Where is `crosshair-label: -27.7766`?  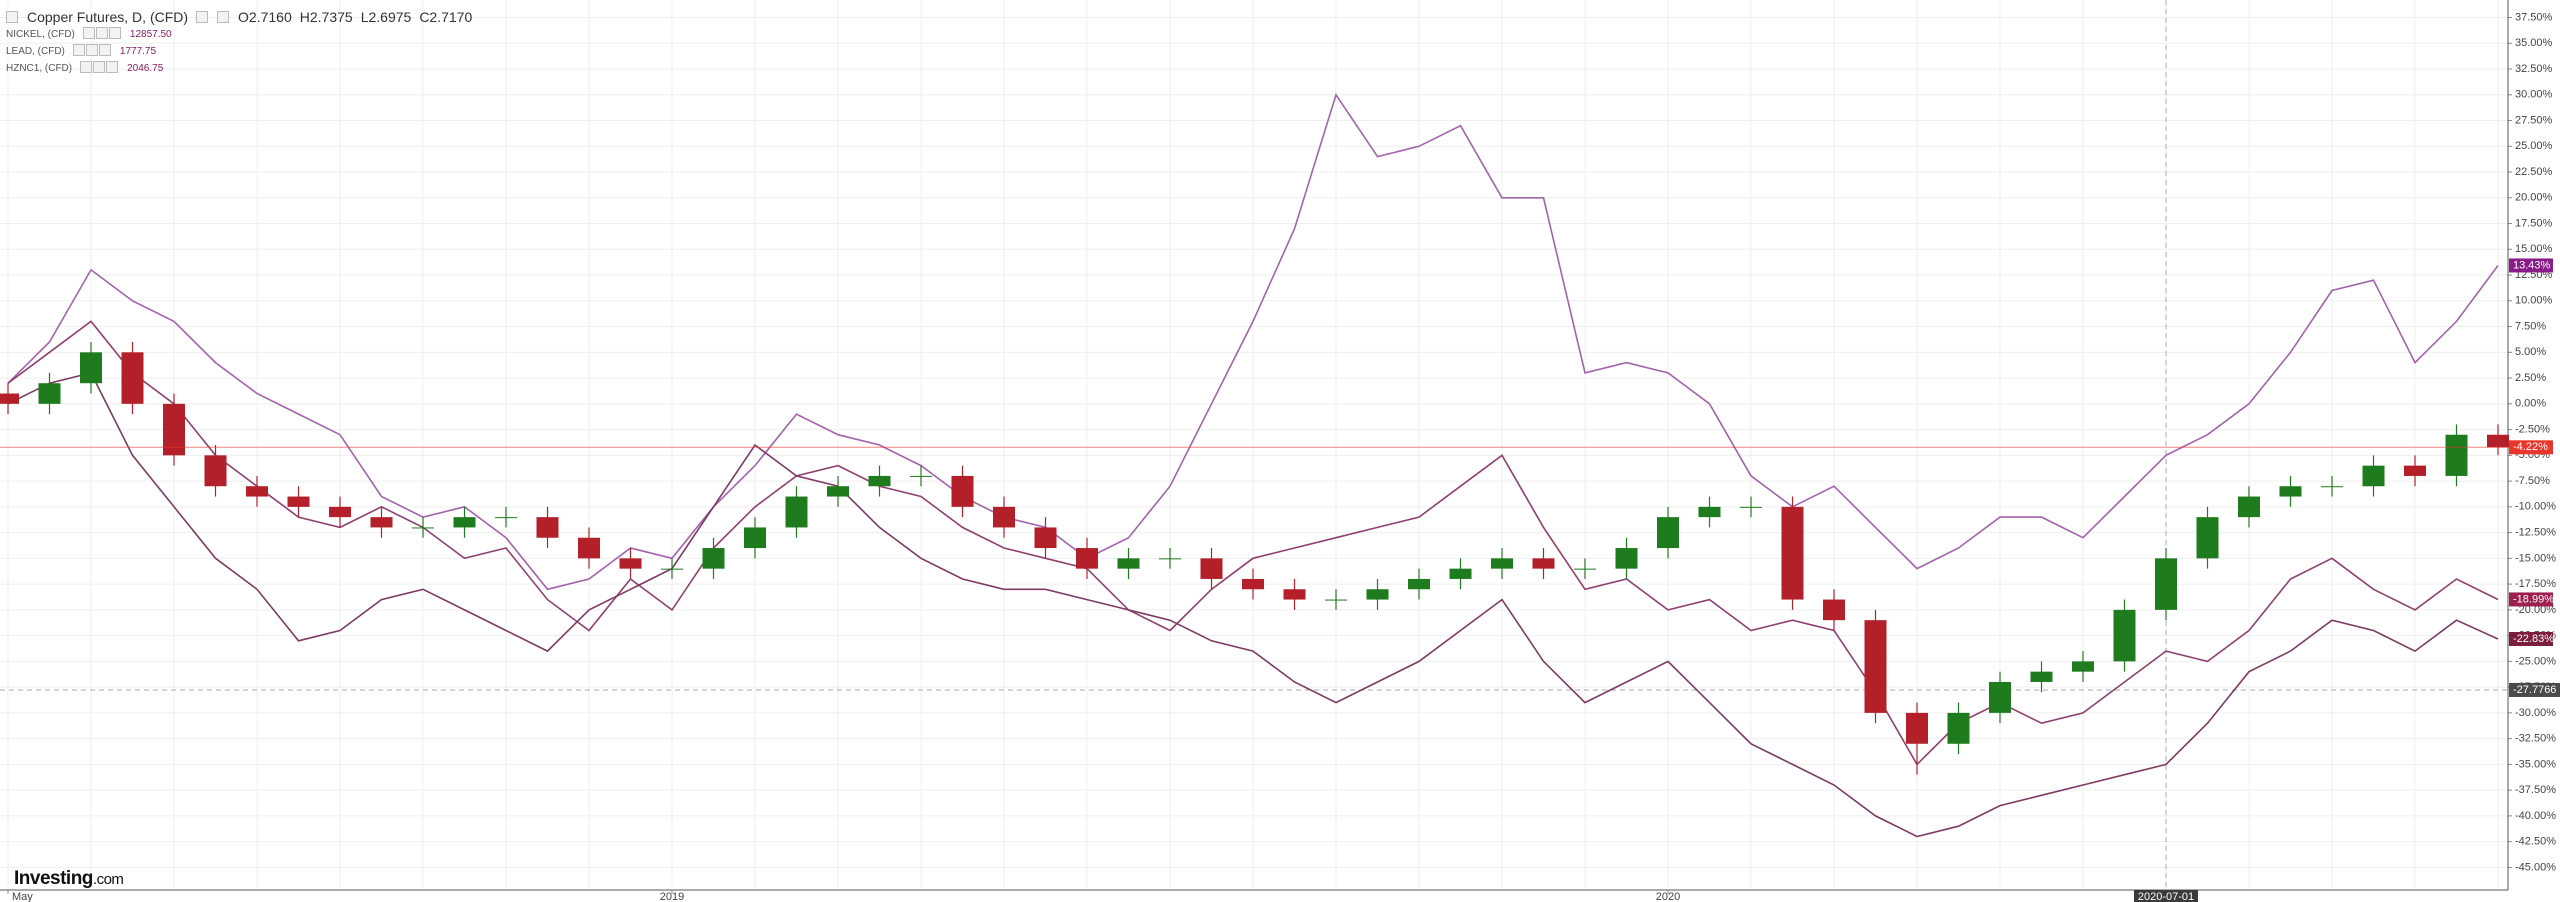 crosshair-label: -27.7766 is located at coordinates (2534, 690).